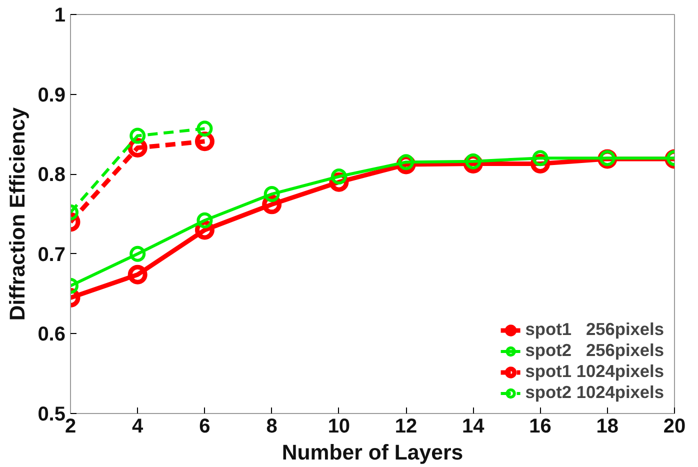  Describe the element at coordinates (70, 427) in the screenshot. I see `x-tick-label: 2` at that location.